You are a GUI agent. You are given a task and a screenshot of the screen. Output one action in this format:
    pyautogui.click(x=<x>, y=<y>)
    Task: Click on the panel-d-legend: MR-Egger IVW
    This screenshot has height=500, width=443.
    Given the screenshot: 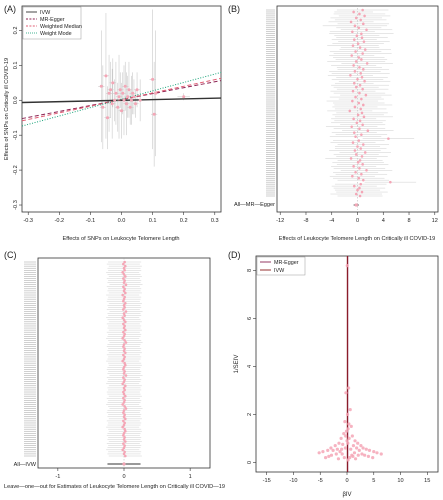 What is the action you would take?
    pyautogui.click(x=281, y=266)
    